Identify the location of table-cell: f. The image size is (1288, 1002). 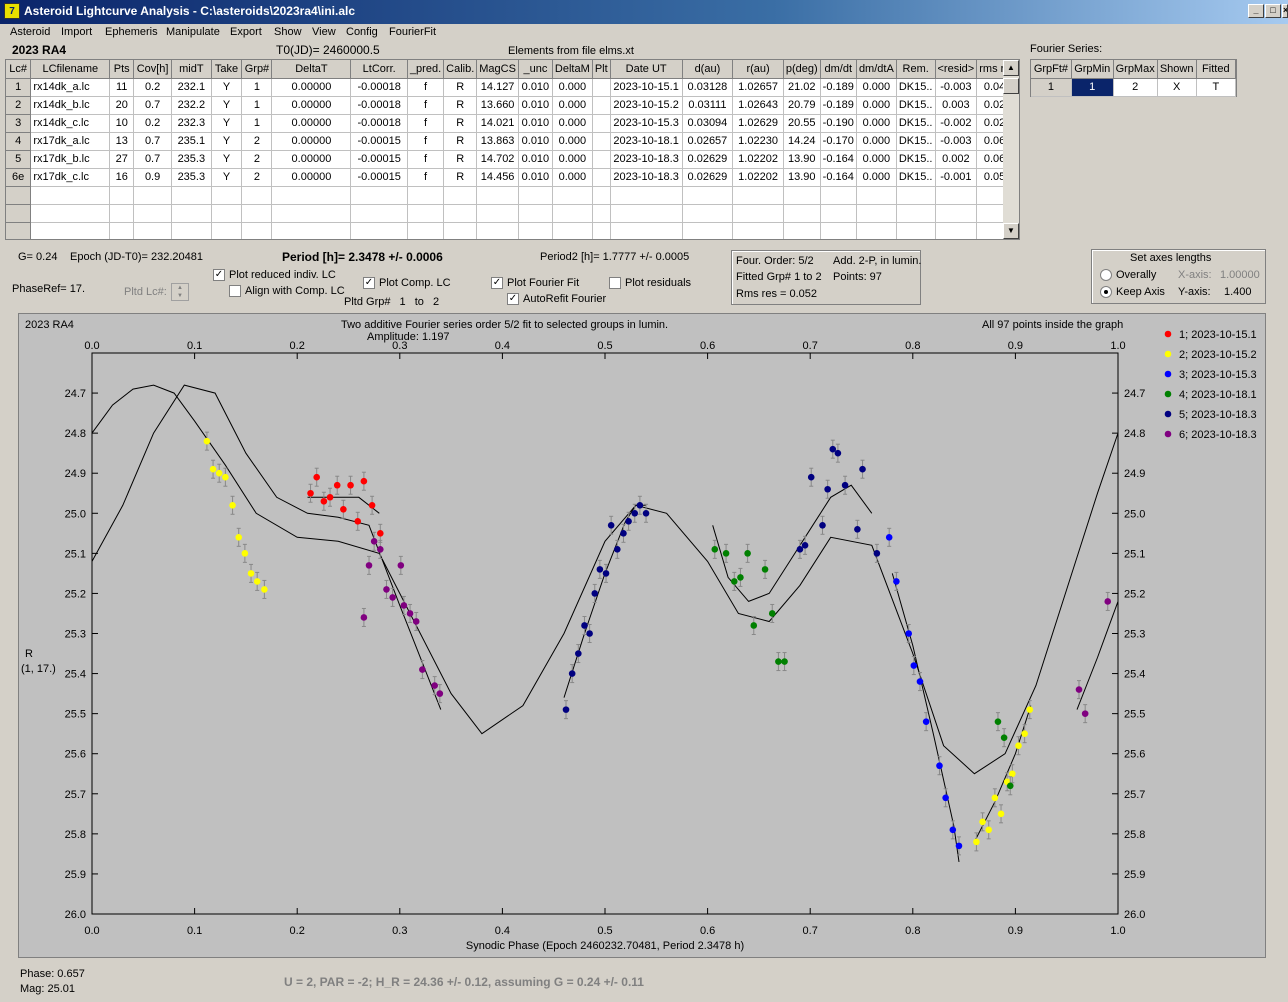
(426, 105).